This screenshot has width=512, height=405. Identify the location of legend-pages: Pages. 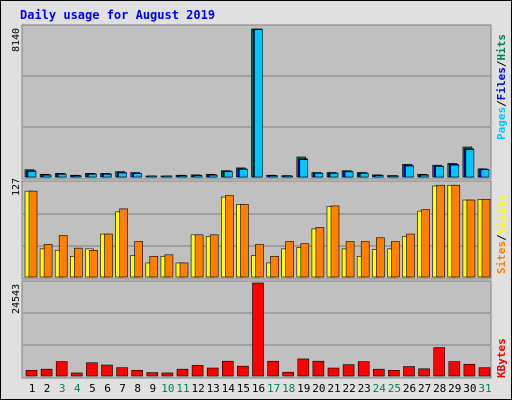
(501, 123).